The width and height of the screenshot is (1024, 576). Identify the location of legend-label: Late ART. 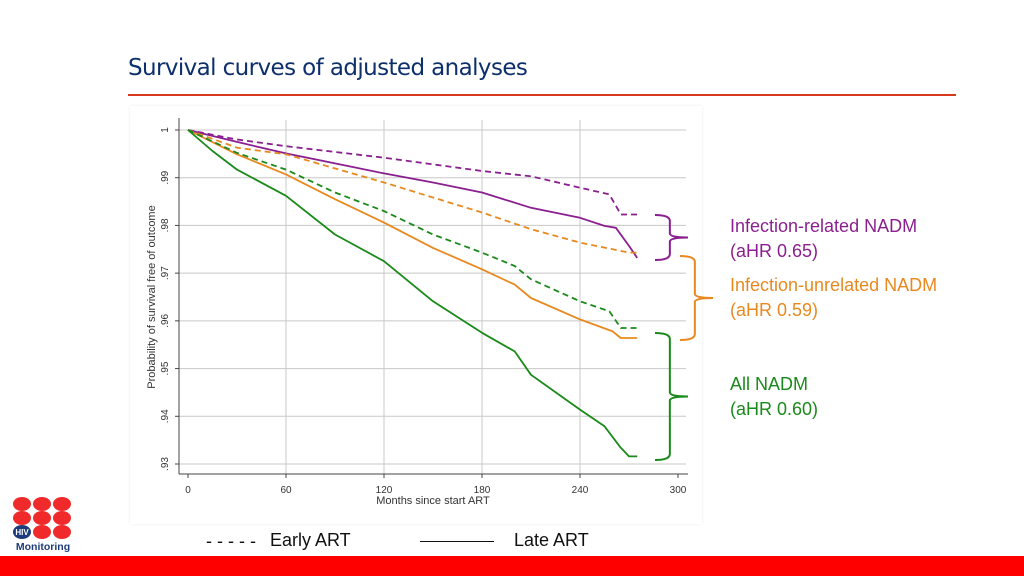
(551, 540).